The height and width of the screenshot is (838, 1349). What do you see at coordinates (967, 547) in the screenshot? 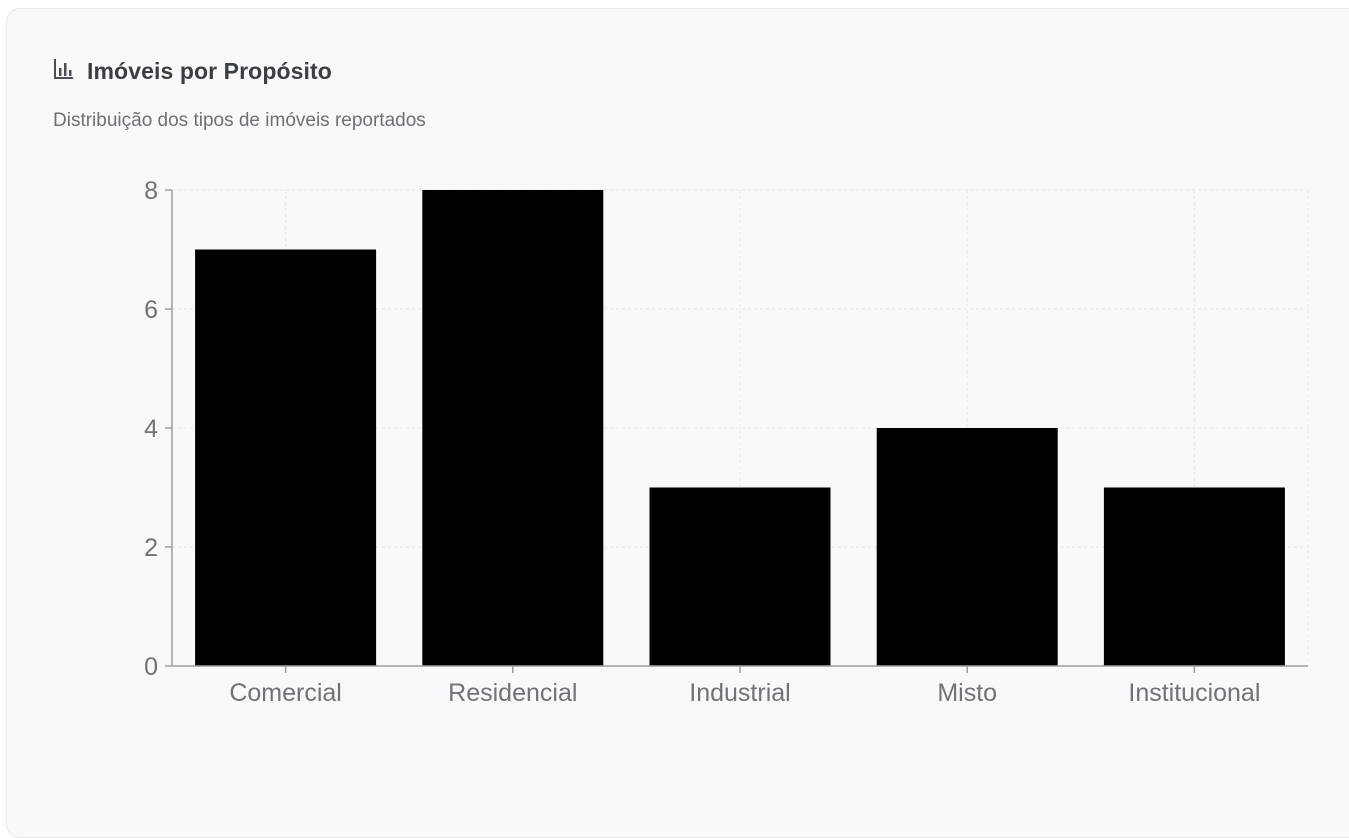
I see `bar-misto` at bounding box center [967, 547].